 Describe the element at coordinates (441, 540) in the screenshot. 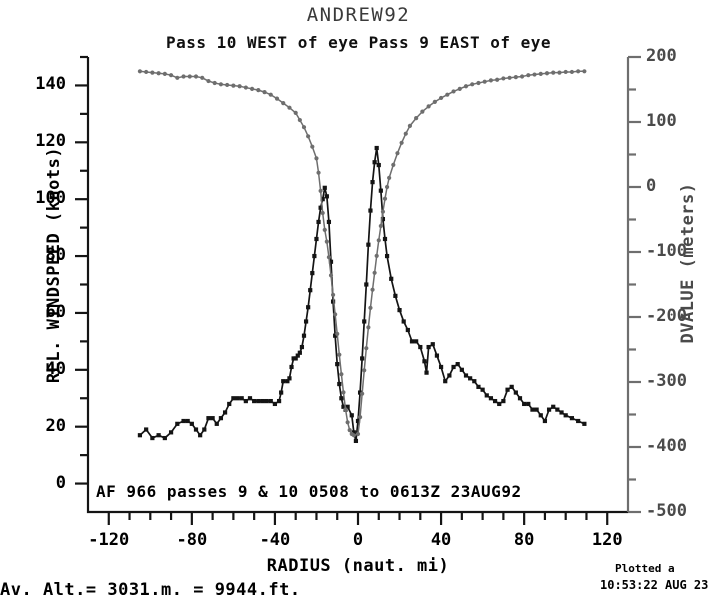

I see `x-axis-tick-label: 40` at that location.